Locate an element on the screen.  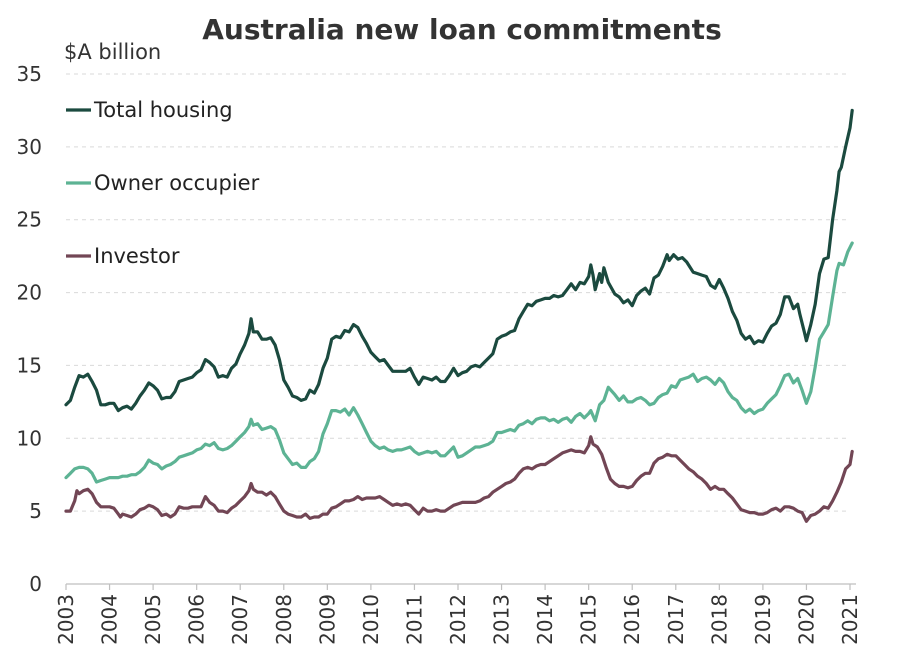
x-tick-label: 2015 is located at coordinates (589, 619).